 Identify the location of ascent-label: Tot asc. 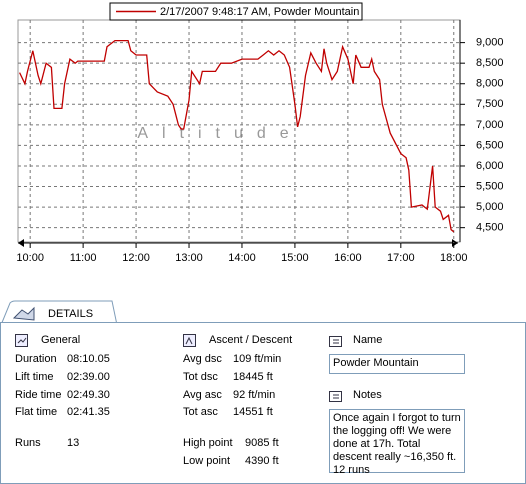
(200, 412).